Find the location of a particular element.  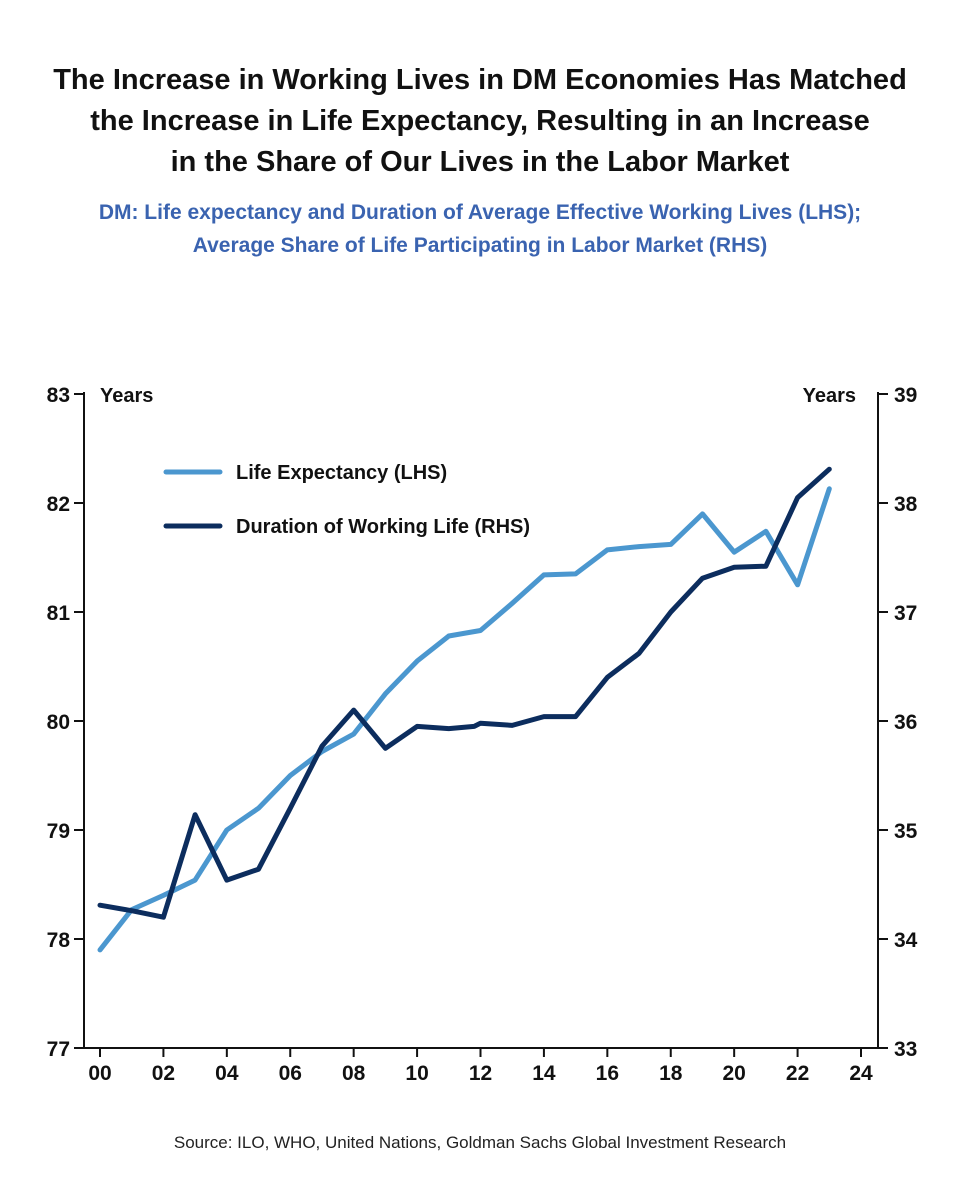

x-tick-label: 00 is located at coordinates (99, 1073).